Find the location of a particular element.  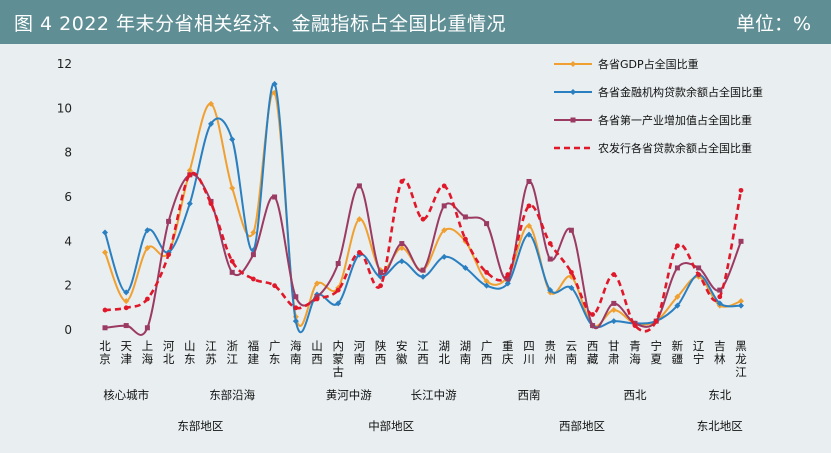

x-tick-label: 肃 is located at coordinates (614, 359).